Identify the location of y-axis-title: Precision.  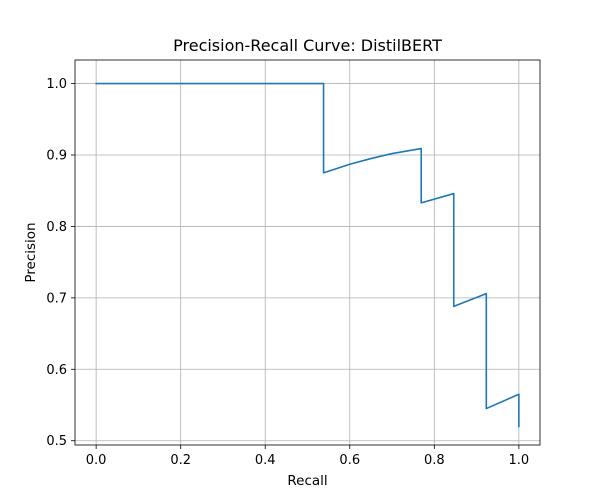
(31, 252).